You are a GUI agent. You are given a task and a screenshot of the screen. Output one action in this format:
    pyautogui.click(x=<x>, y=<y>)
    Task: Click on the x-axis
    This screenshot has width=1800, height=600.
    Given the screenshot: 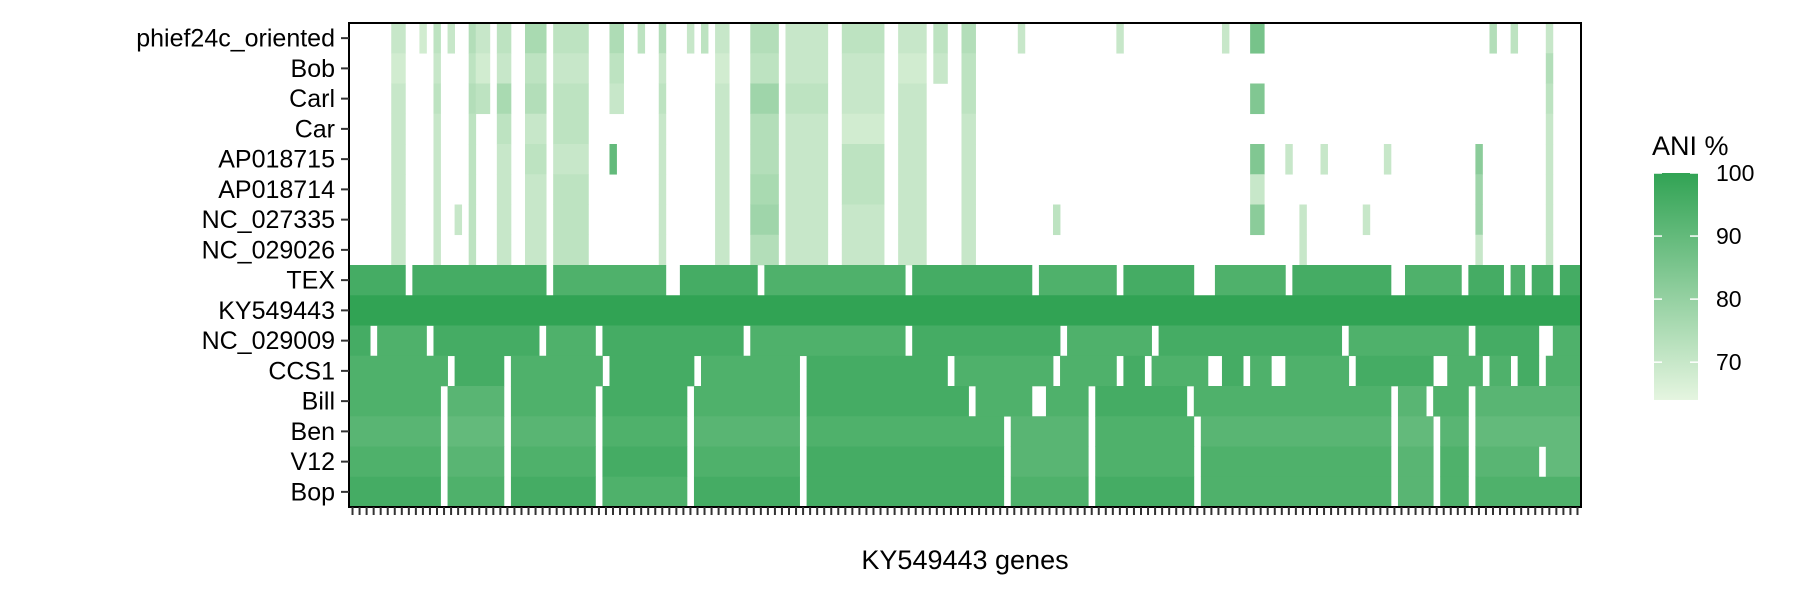 What is the action you would take?
    pyautogui.click(x=965, y=511)
    